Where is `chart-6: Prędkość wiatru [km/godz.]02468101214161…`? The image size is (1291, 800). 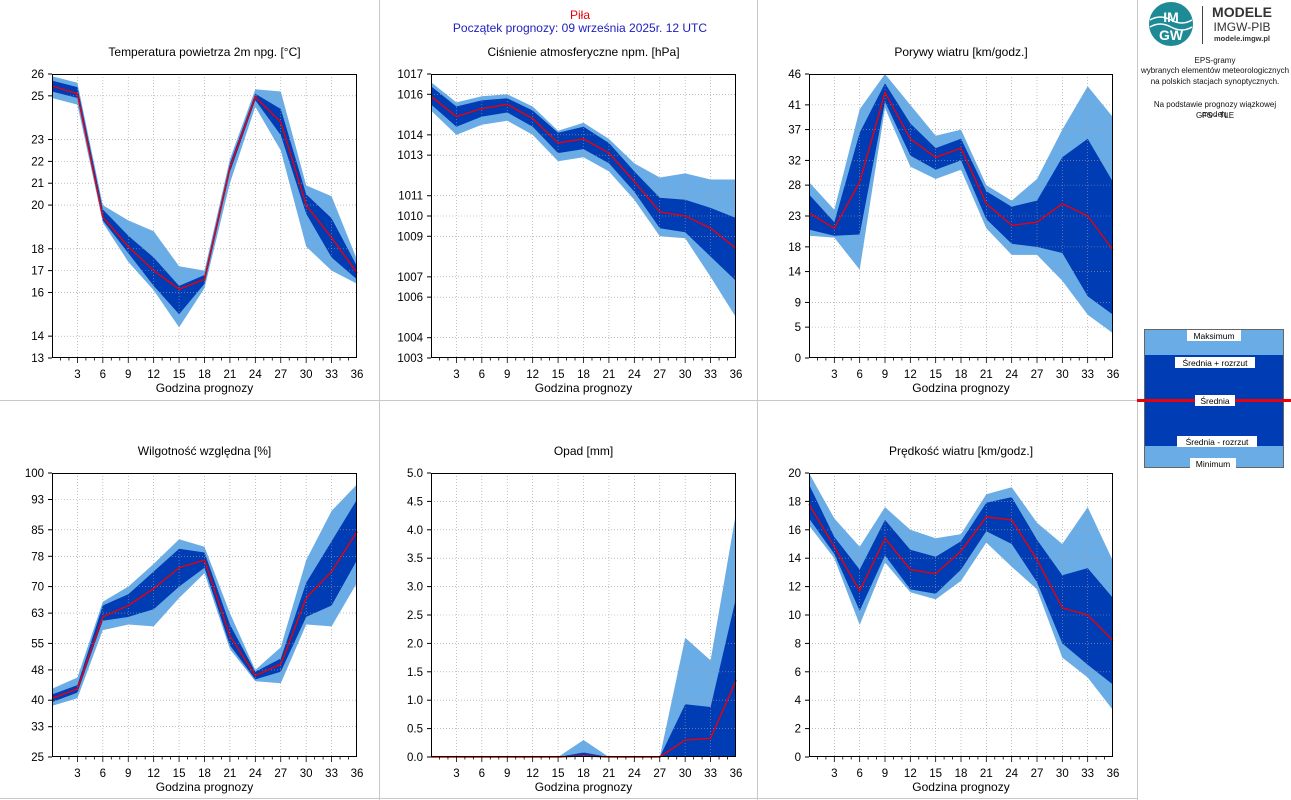
chart-6: Prędkość wiatru [km/godz.]02468101214161… is located at coordinates (953, 619).